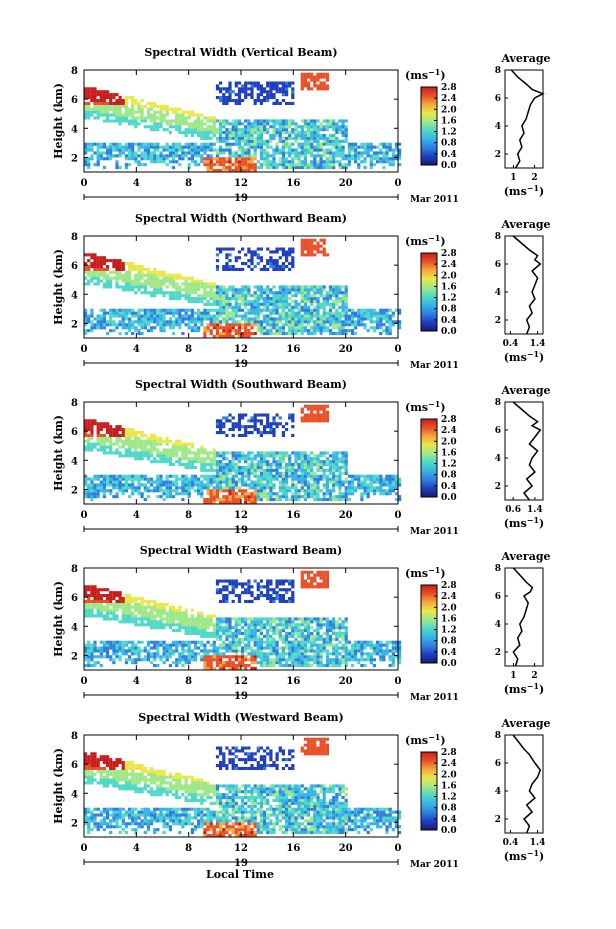  What do you see at coordinates (498, 71) in the screenshot?
I see `avg-y-tick-label: 8` at bounding box center [498, 71].